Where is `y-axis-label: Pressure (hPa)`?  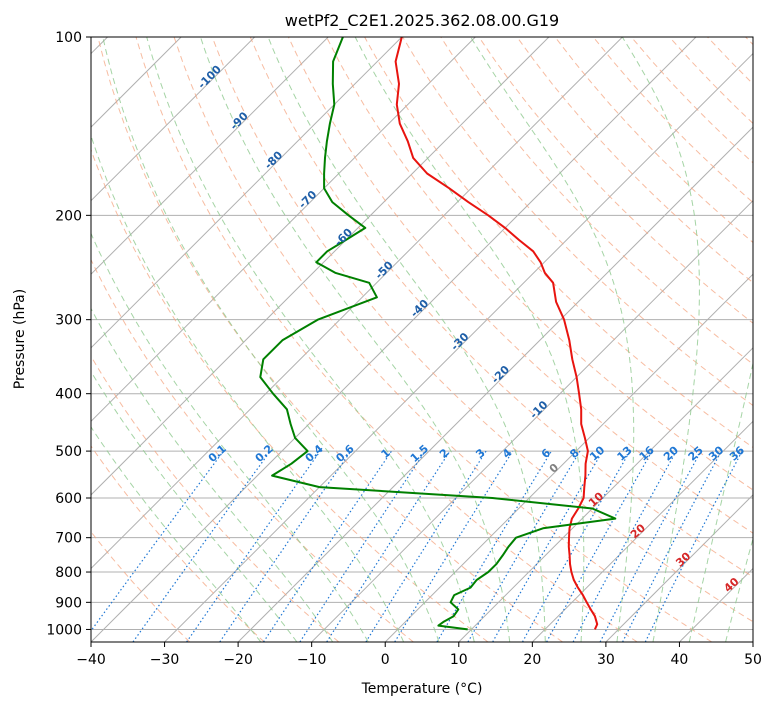 y-axis-label: Pressure (hPa) is located at coordinates (20, 339).